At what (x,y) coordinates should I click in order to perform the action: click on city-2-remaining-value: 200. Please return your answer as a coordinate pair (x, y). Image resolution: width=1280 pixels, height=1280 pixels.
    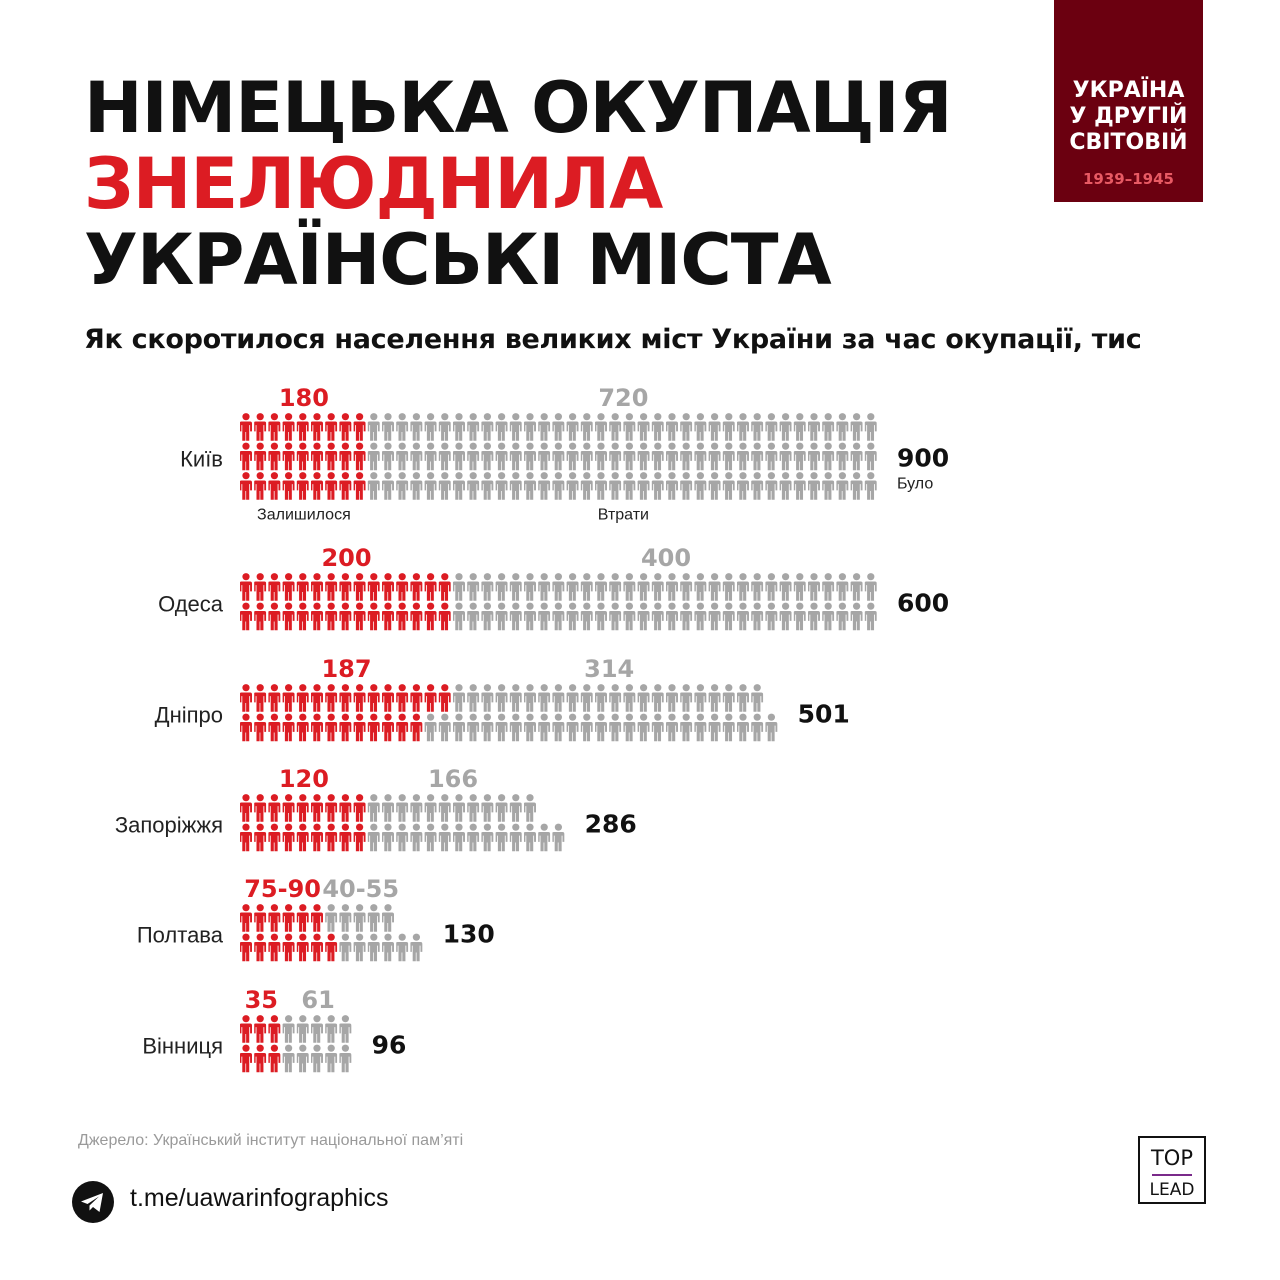
    Looking at the image, I should click on (346, 558).